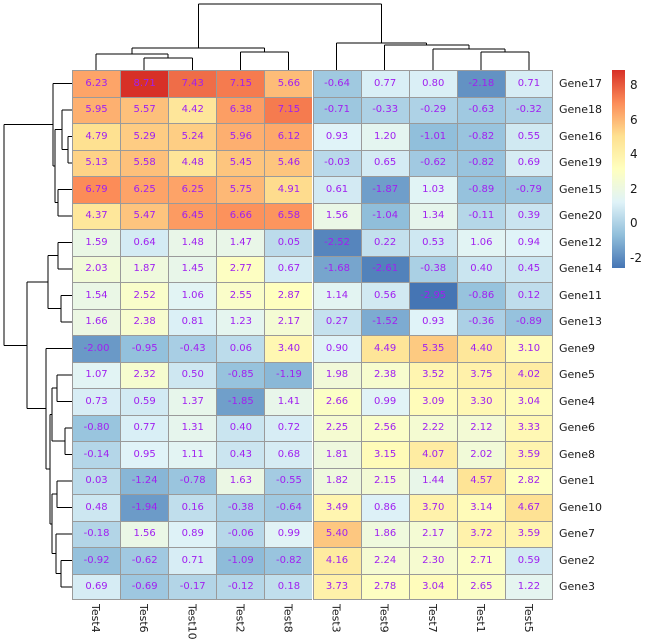 This screenshot has width=648, height=644. What do you see at coordinates (96, 295) in the screenshot?
I see `heatmap-cell: 1.54` at bounding box center [96, 295].